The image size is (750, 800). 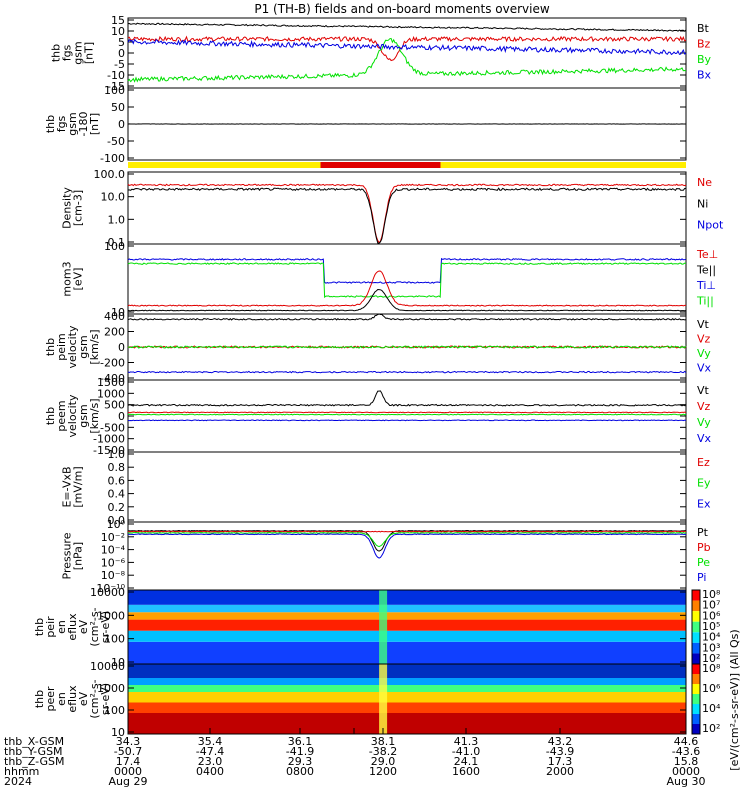 I want to click on y-axis-label: (cm²-s-, so click(x=94, y=698).